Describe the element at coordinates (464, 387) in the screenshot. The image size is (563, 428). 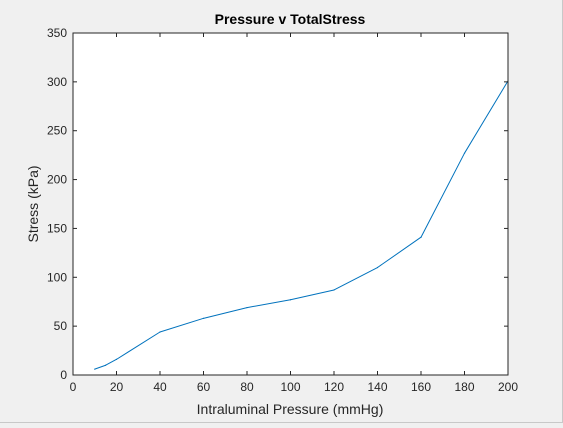
I see `x-tick-label: 180` at that location.